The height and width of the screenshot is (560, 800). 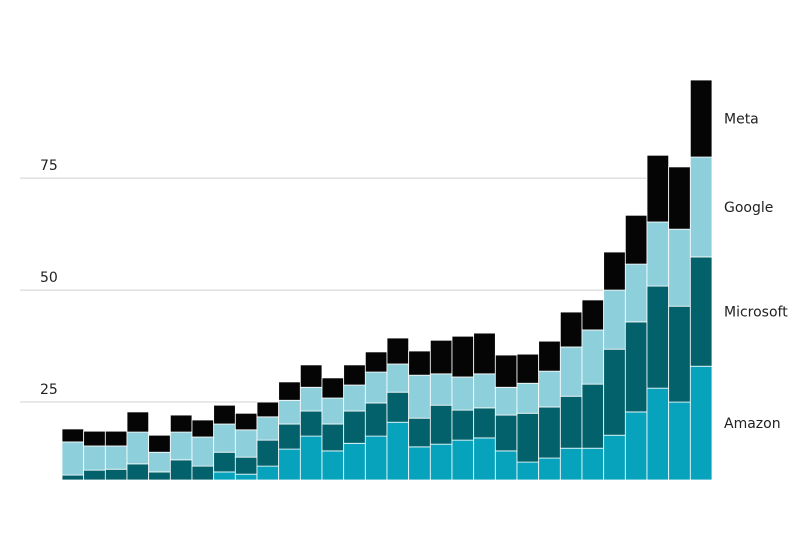 What do you see at coordinates (752, 424) in the screenshot?
I see `series-label: Amazon` at bounding box center [752, 424].